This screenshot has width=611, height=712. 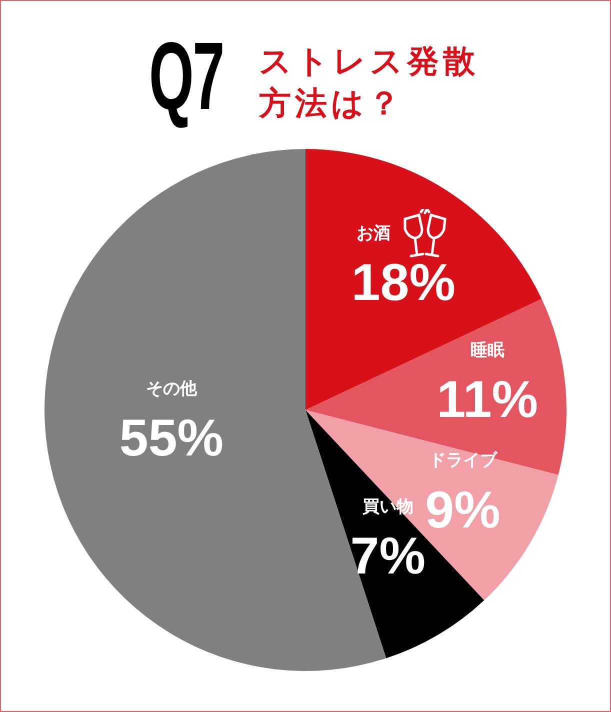 I want to click on data-label: 55%, so click(x=171, y=439).